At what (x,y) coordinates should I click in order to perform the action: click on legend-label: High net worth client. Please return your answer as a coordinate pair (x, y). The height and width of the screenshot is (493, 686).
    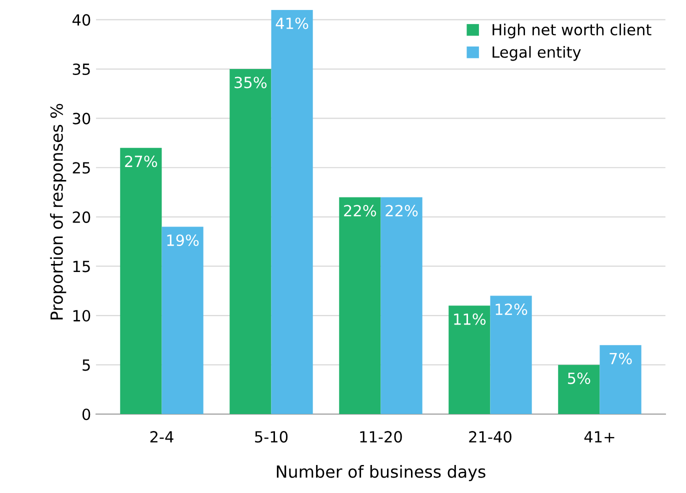
    Looking at the image, I should click on (572, 31).